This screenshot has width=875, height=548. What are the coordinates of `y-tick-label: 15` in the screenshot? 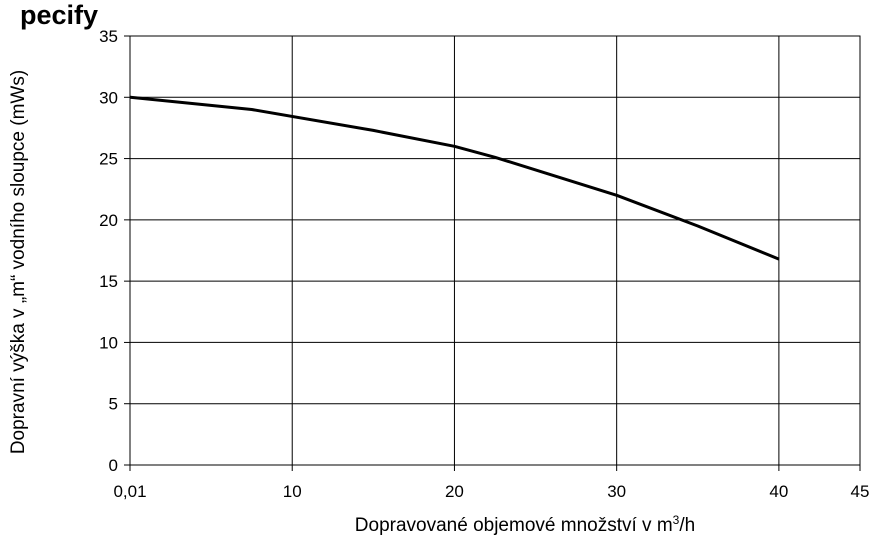 It's located at (108, 281).